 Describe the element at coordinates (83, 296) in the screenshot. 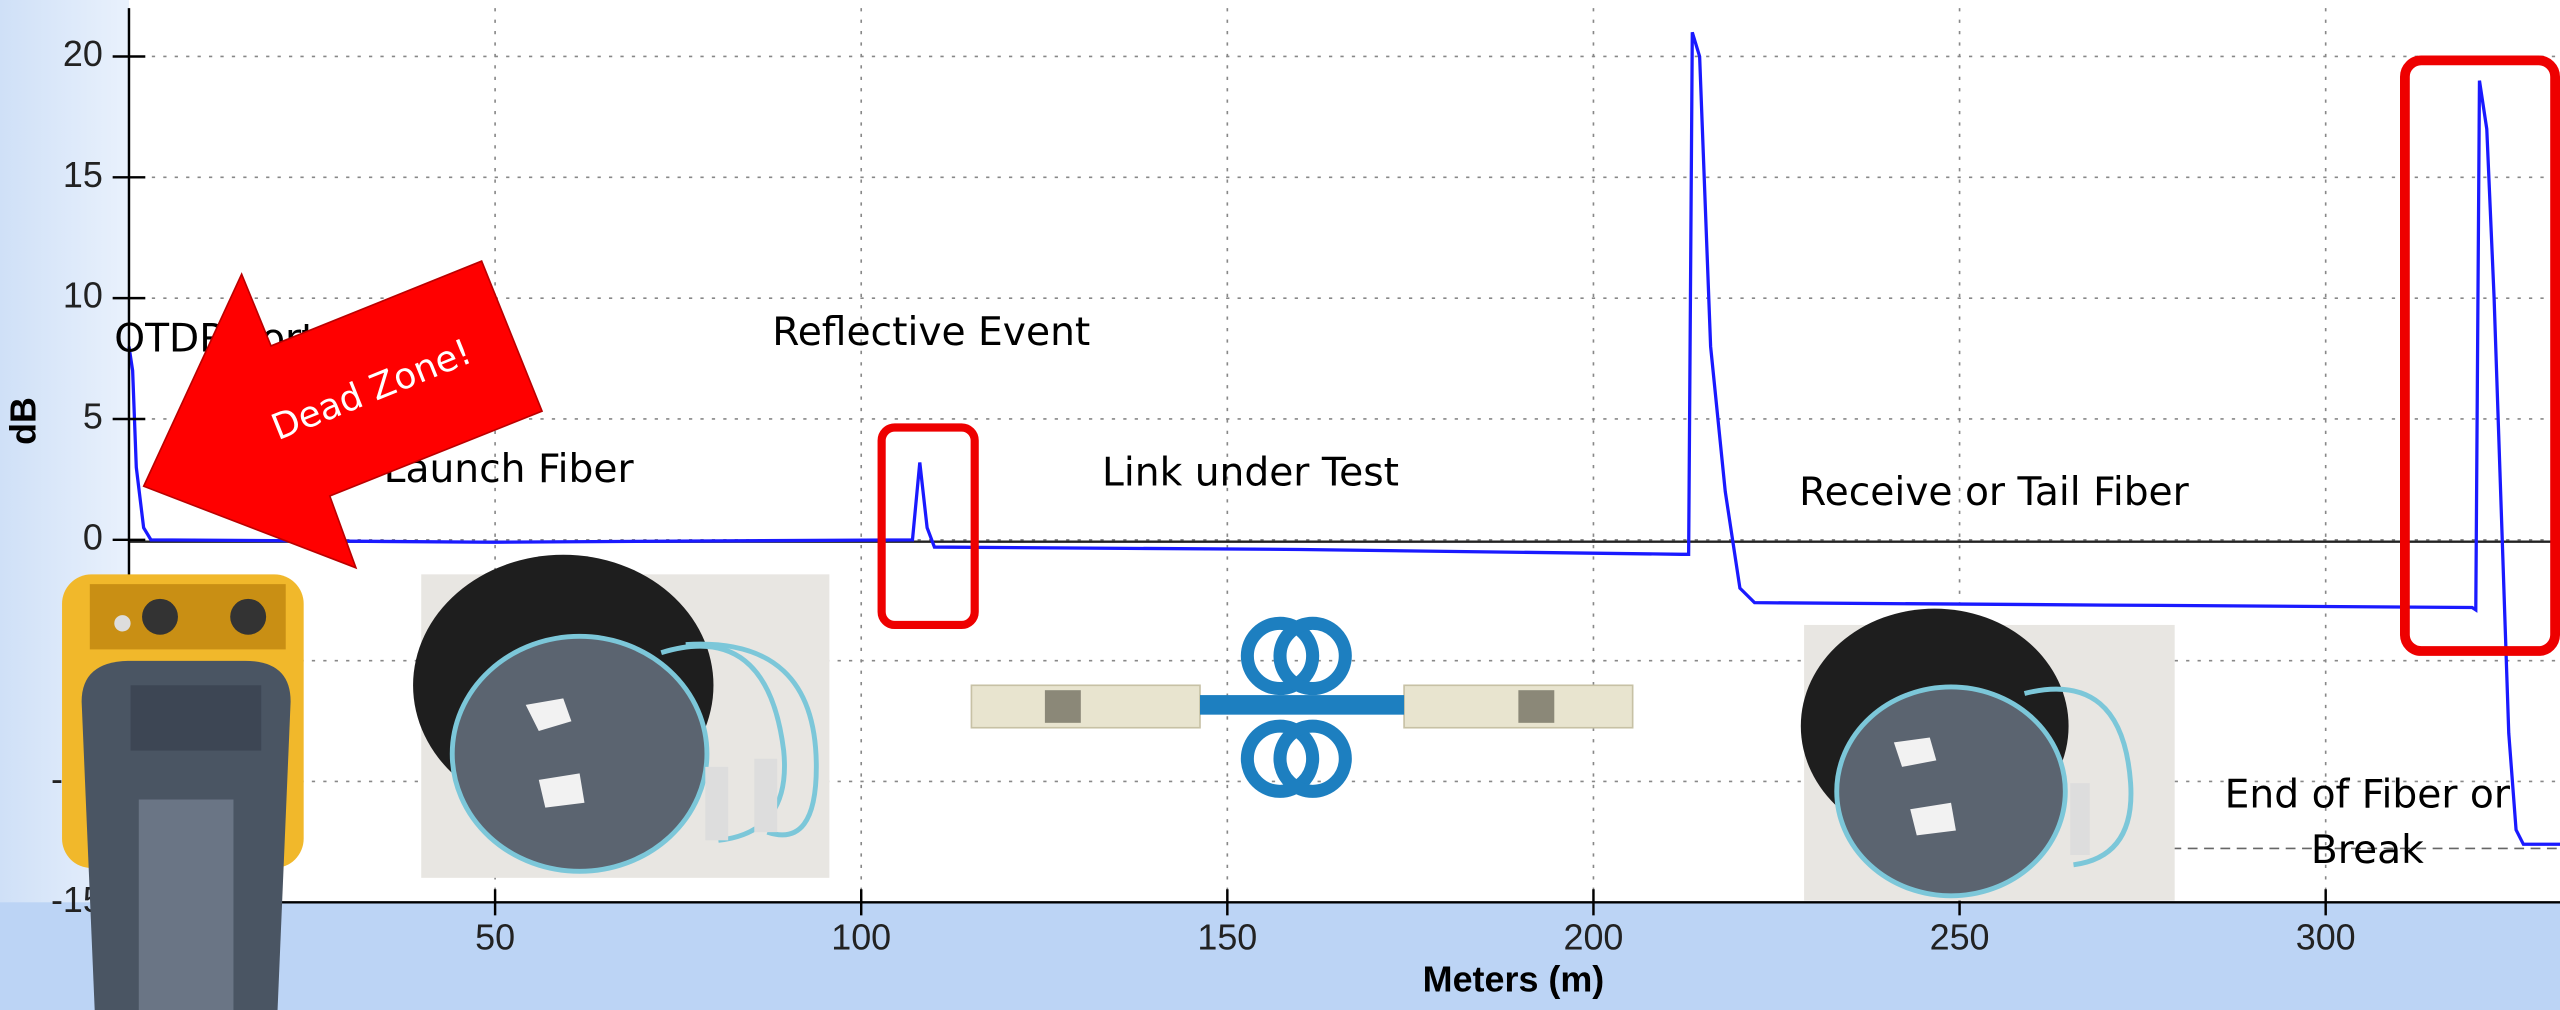

I see `y-tick-label: 10` at that location.